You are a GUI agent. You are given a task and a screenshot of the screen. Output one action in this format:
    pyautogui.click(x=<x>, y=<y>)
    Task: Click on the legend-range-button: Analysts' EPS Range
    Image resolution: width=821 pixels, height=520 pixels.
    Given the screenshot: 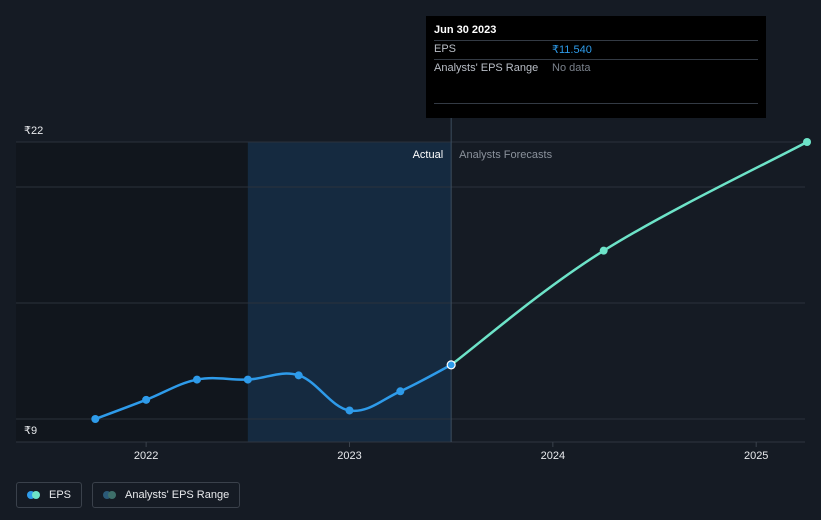 What is the action you would take?
    pyautogui.click(x=166, y=495)
    